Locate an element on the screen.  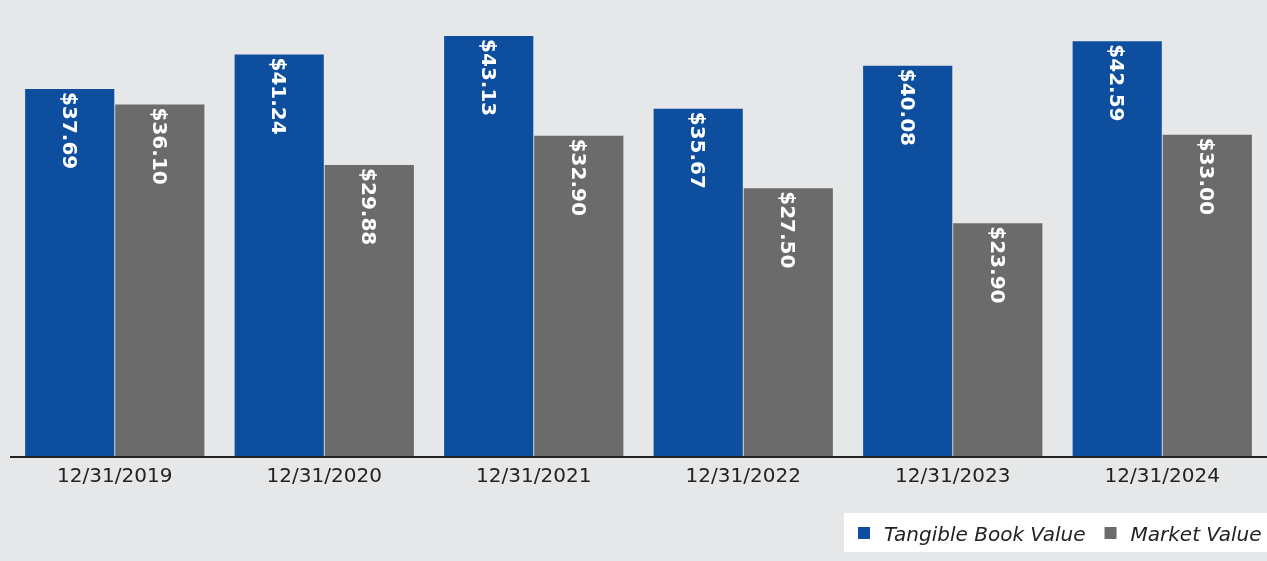
data-label: $27.50 is located at coordinates (788, 230).